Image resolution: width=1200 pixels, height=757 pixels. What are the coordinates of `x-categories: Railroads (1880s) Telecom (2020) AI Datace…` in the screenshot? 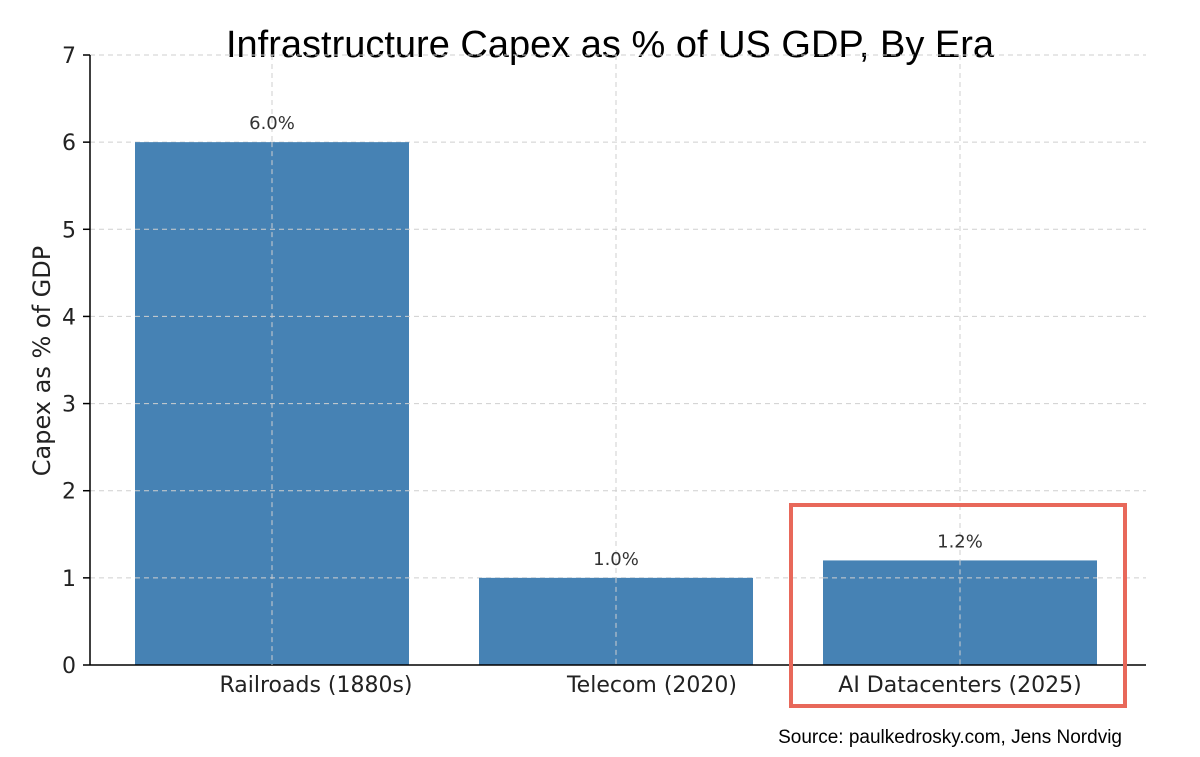 It's located at (650, 685).